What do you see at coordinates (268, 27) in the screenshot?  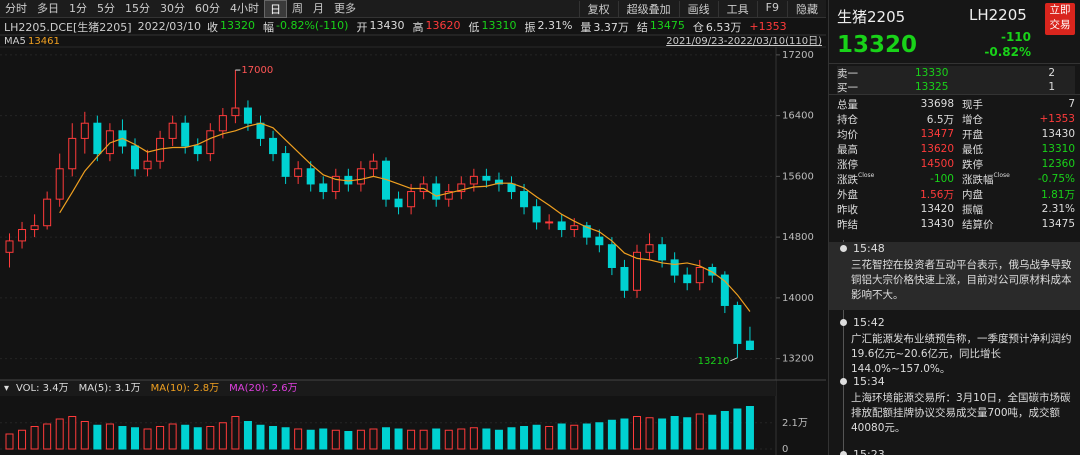 I see `item-label: 幅` at bounding box center [268, 27].